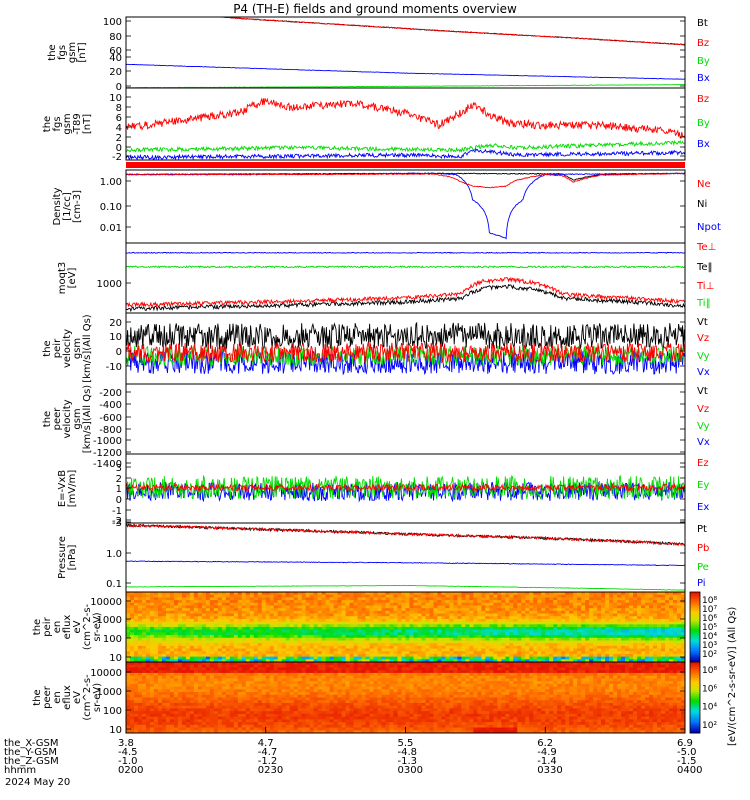 The height and width of the screenshot is (800, 750). What do you see at coordinates (110, 430) in the screenshot?
I see `y-tick-label: -800` at bounding box center [110, 430].